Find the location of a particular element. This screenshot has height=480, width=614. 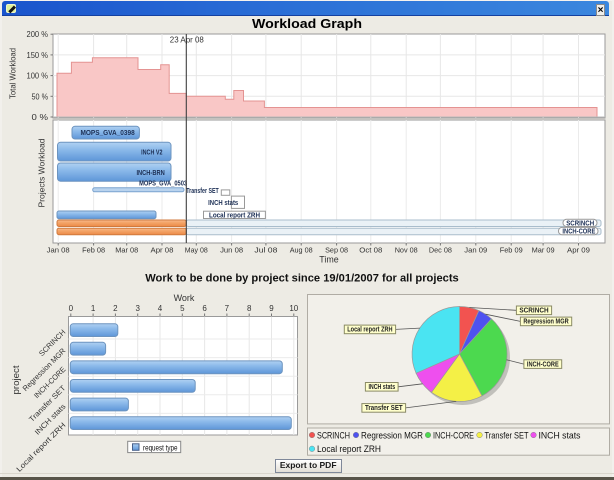

svg-text: 9 is located at coordinates (271, 308).